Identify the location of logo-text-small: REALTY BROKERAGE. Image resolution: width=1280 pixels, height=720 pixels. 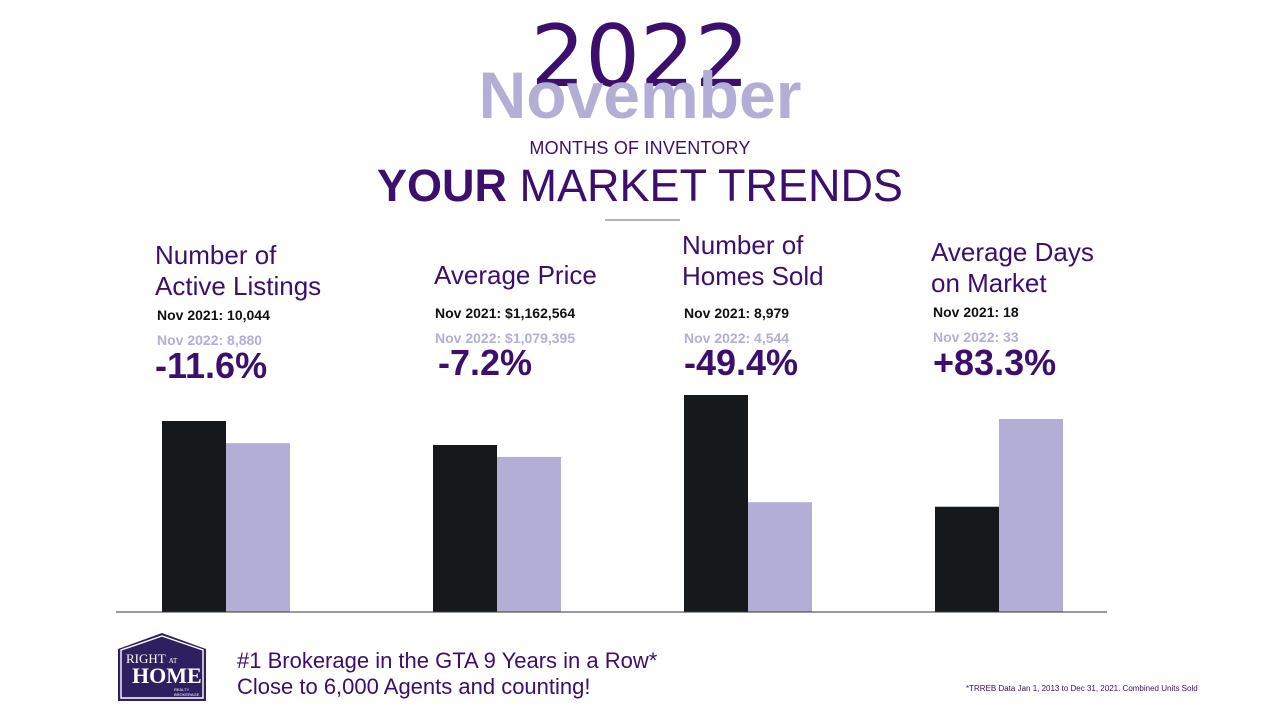
(187, 692).